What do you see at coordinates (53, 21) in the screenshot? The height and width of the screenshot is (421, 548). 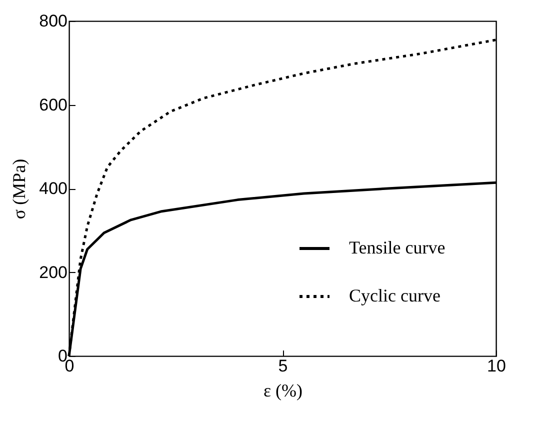 I see `y-tick-label: 800` at bounding box center [53, 21].